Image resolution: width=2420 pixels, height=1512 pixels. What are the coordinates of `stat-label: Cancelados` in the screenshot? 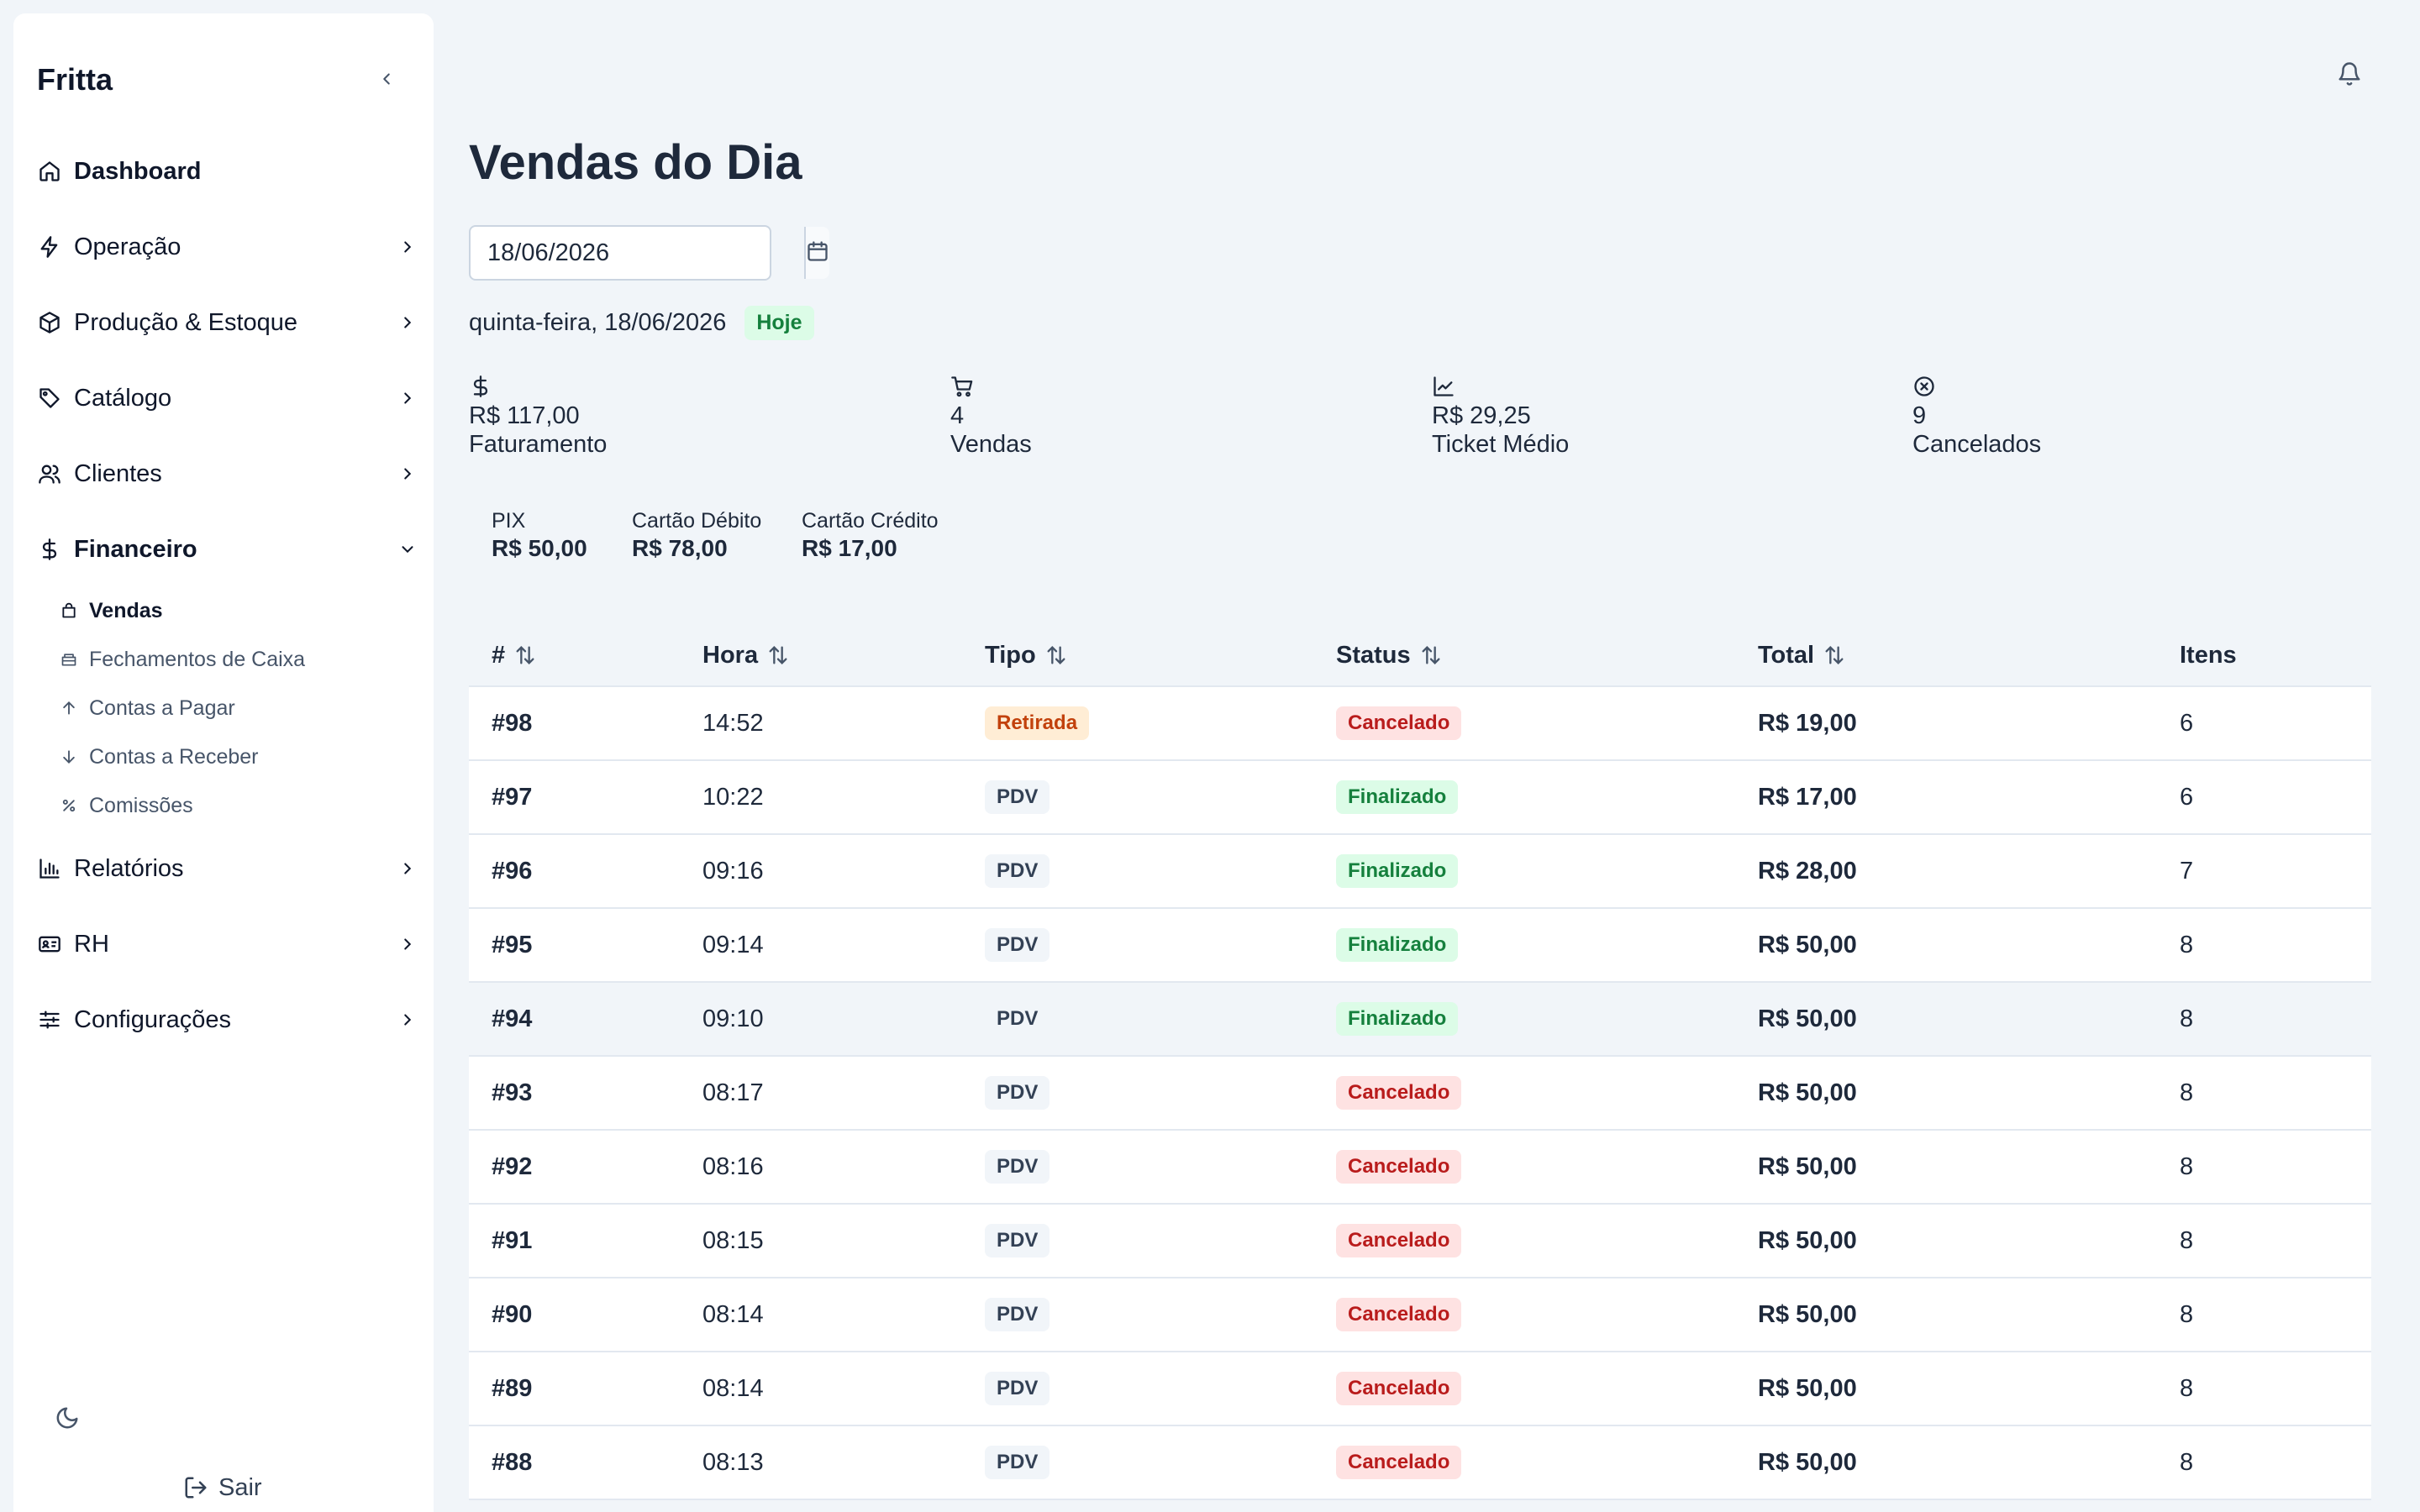 It's located at (1977, 444).